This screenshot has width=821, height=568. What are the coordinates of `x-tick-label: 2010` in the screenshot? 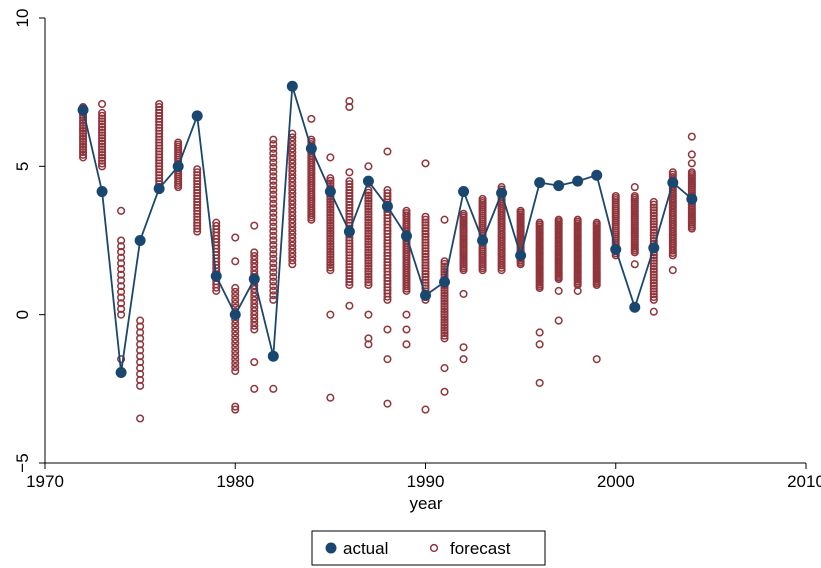 It's located at (804, 481).